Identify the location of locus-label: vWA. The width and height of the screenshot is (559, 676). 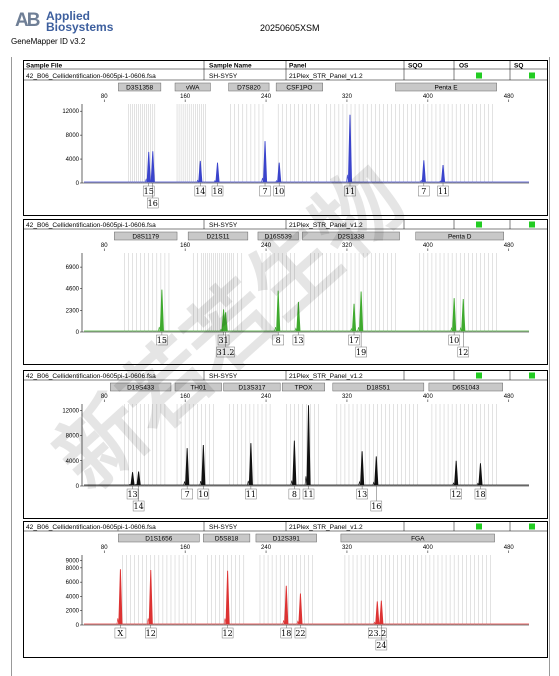
(193, 87).